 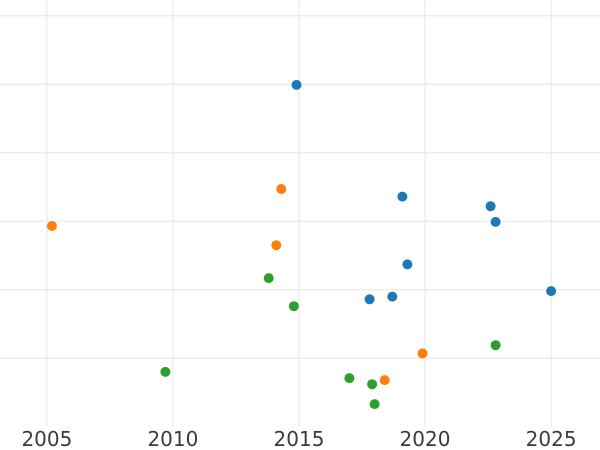 I want to click on x-tick-label: 2005, so click(x=46, y=438).